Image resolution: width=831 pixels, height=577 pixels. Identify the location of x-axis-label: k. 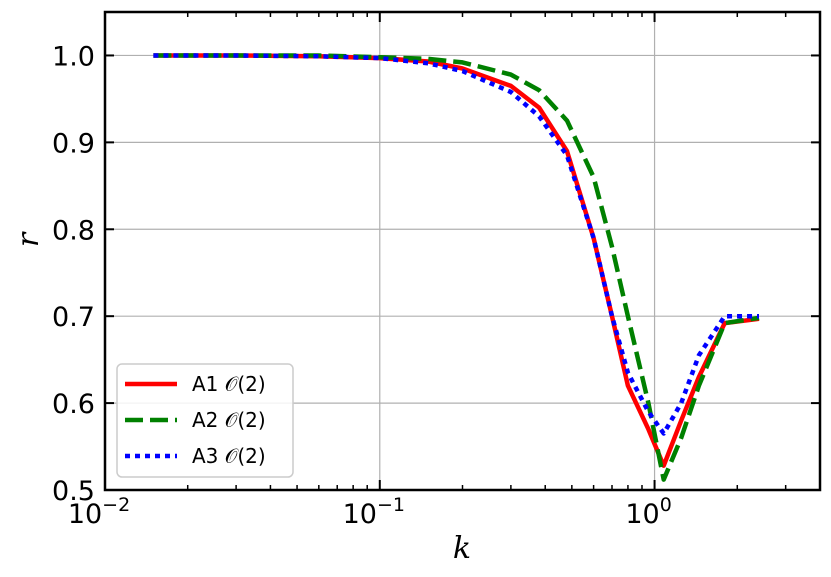
(462, 548).